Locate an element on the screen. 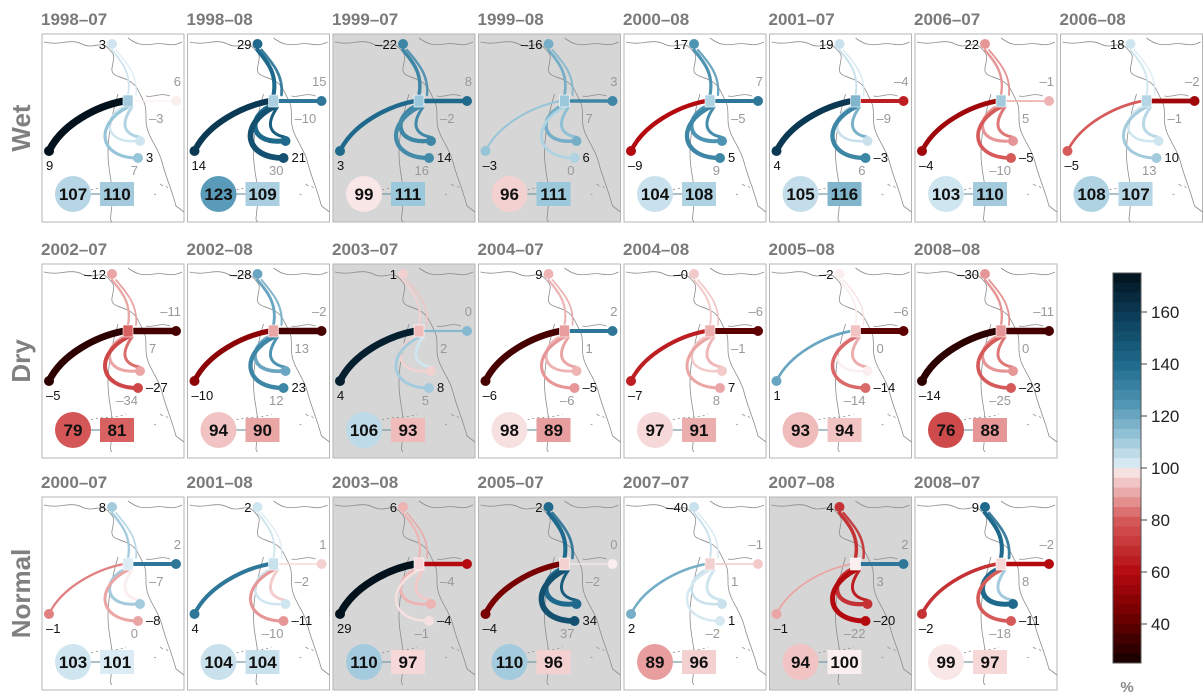 This screenshot has height=697, width=1203. label-mid: 1 is located at coordinates (734, 581).